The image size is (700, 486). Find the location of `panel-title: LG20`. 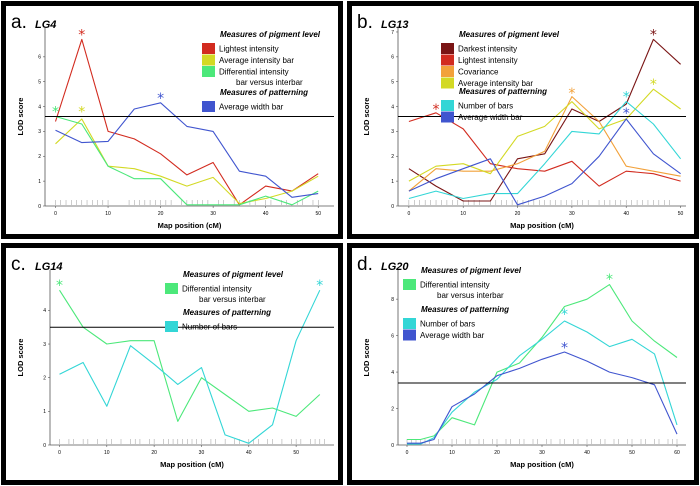

panel-title: LG20 is located at coordinates (395, 267).